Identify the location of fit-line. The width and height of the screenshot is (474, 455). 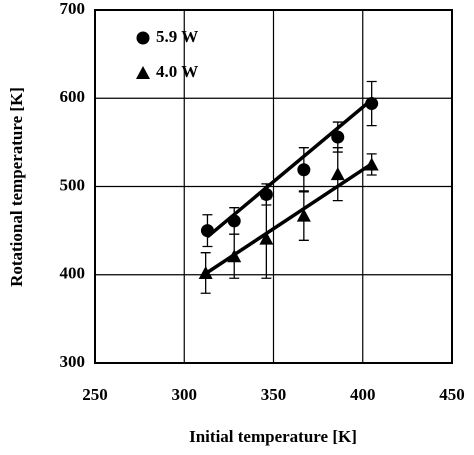
(290, 167).